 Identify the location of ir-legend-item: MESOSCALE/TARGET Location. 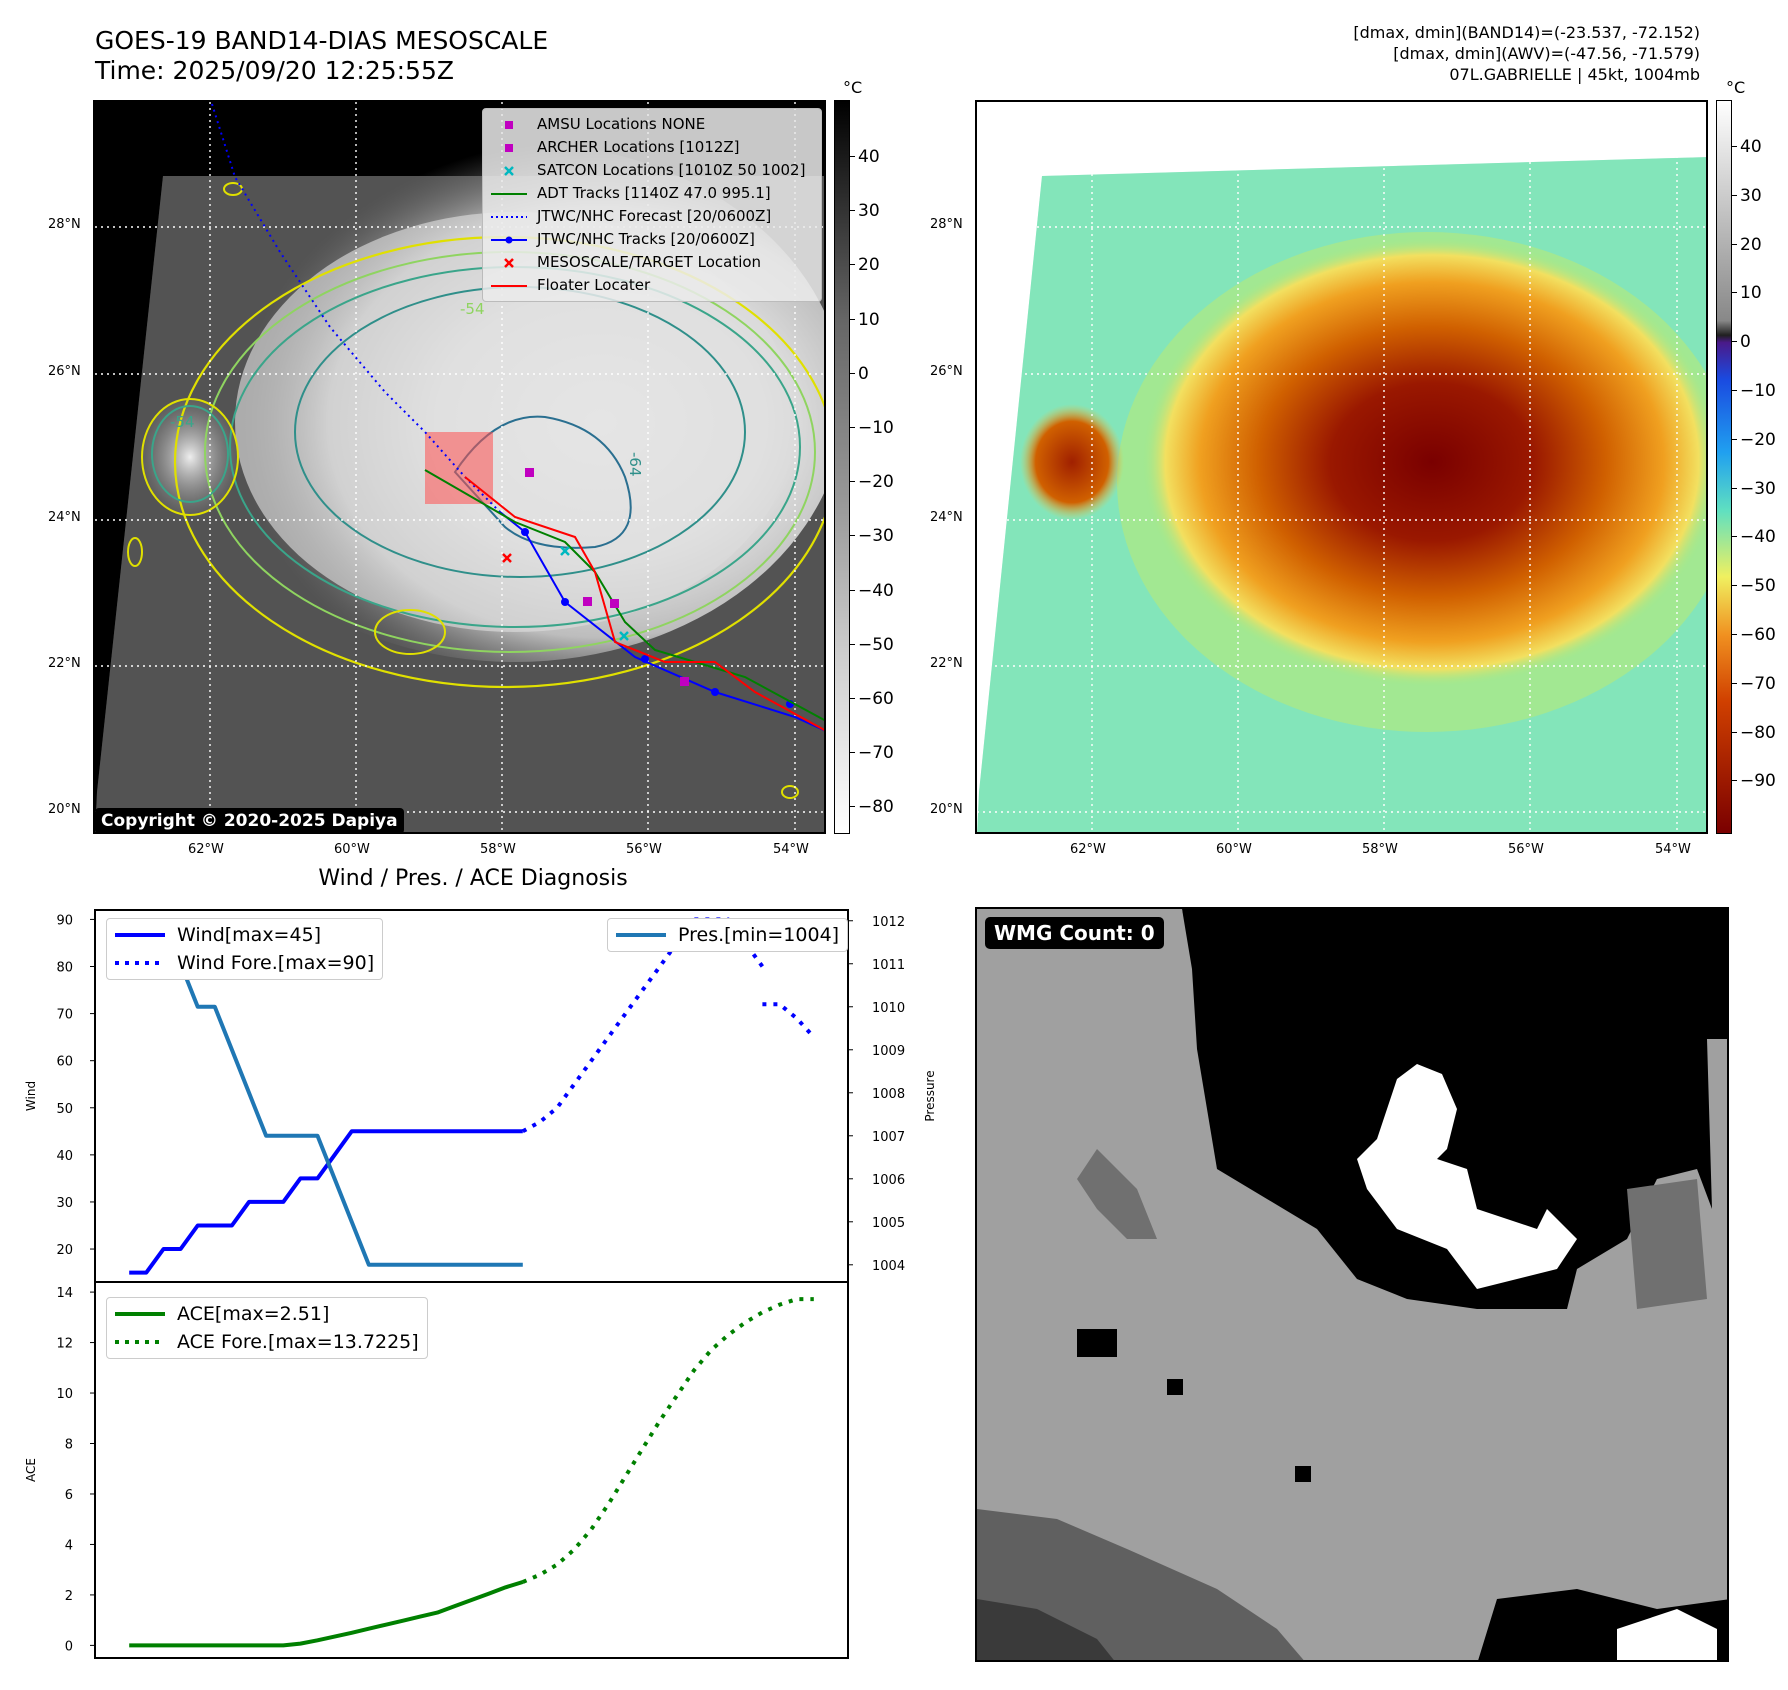
(652, 262).